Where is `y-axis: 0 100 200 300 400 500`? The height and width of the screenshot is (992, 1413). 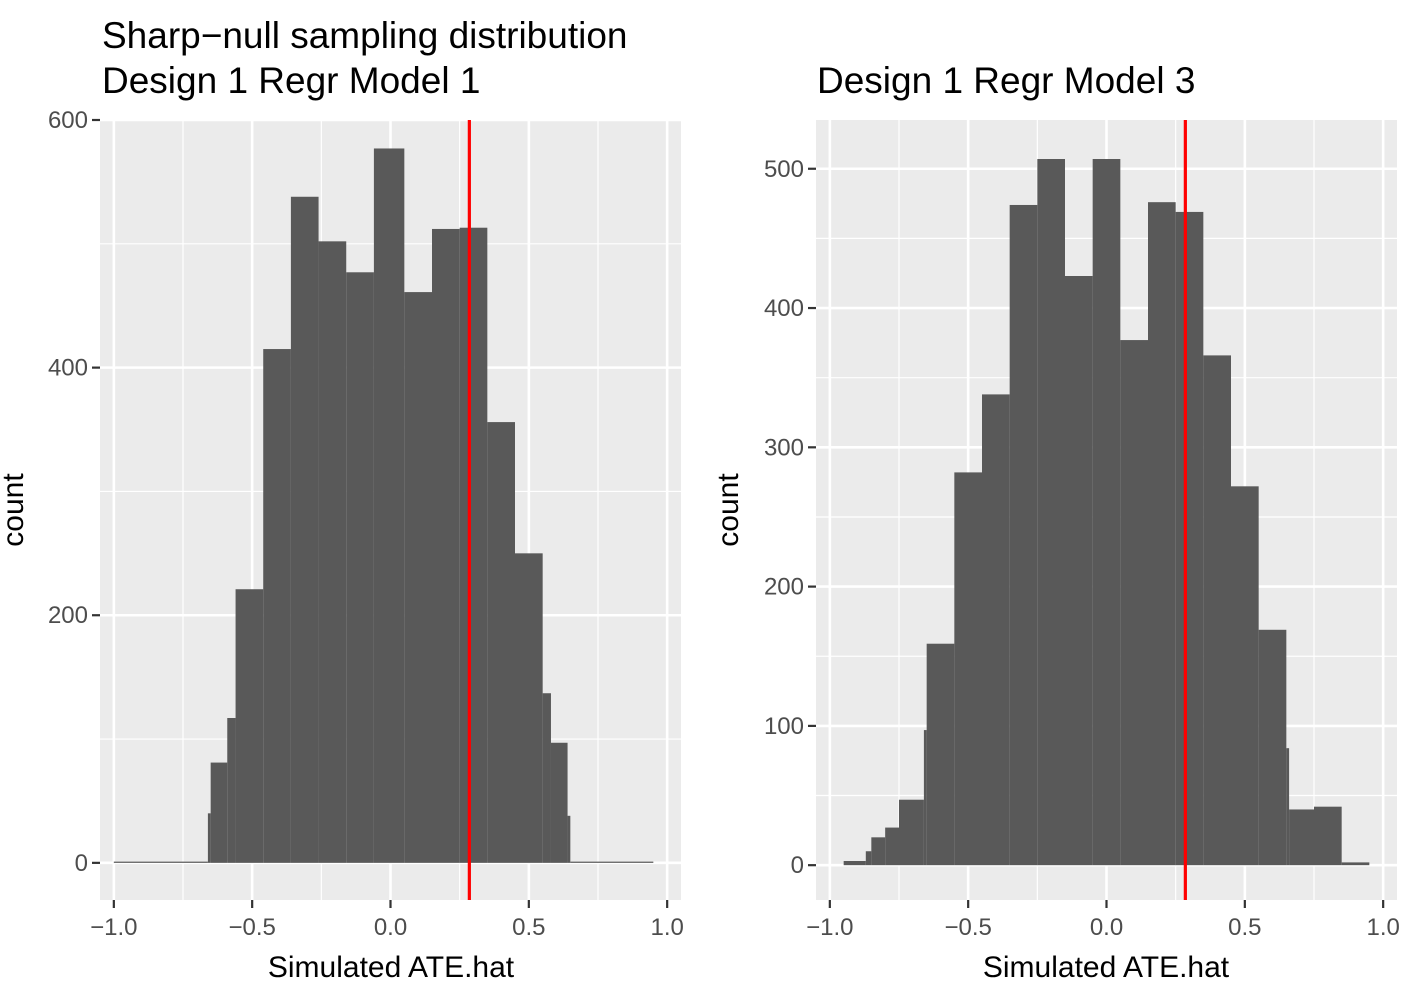 y-axis: 0 100 200 300 400 500 is located at coordinates (790, 517).